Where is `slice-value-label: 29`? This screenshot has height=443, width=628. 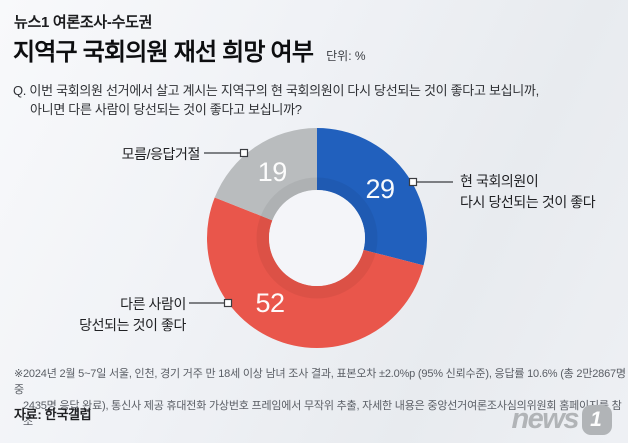
slice-value-label: 29 is located at coordinates (380, 189).